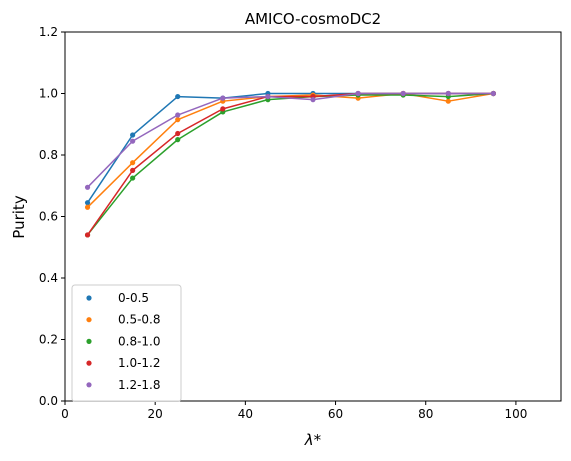  I want to click on legend-label-4: 1.2-1.8, so click(139, 385).